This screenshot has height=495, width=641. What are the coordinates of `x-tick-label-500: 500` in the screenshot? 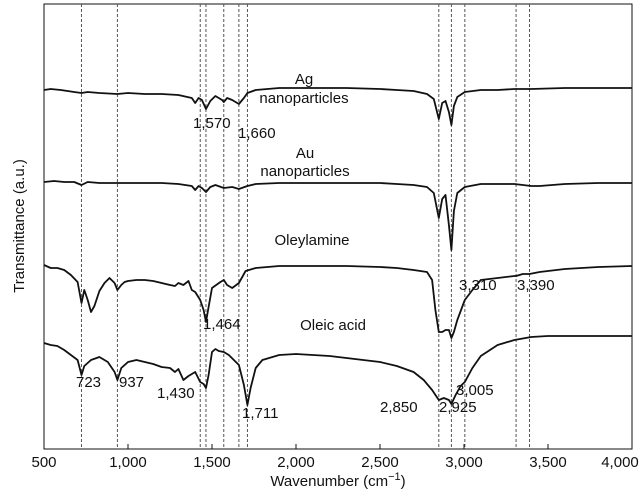 It's located at (43, 462).